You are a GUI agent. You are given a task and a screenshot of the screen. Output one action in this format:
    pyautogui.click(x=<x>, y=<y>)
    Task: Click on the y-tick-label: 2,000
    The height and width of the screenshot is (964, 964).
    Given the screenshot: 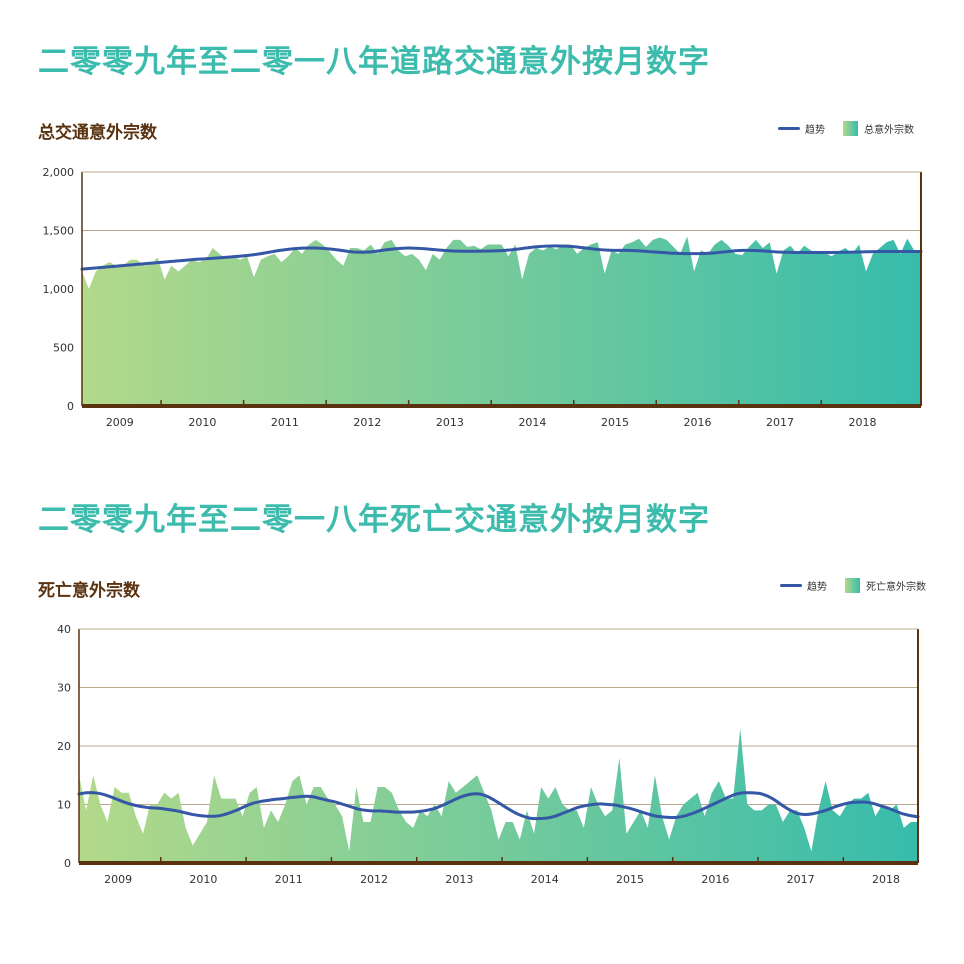 What is the action you would take?
    pyautogui.click(x=59, y=172)
    